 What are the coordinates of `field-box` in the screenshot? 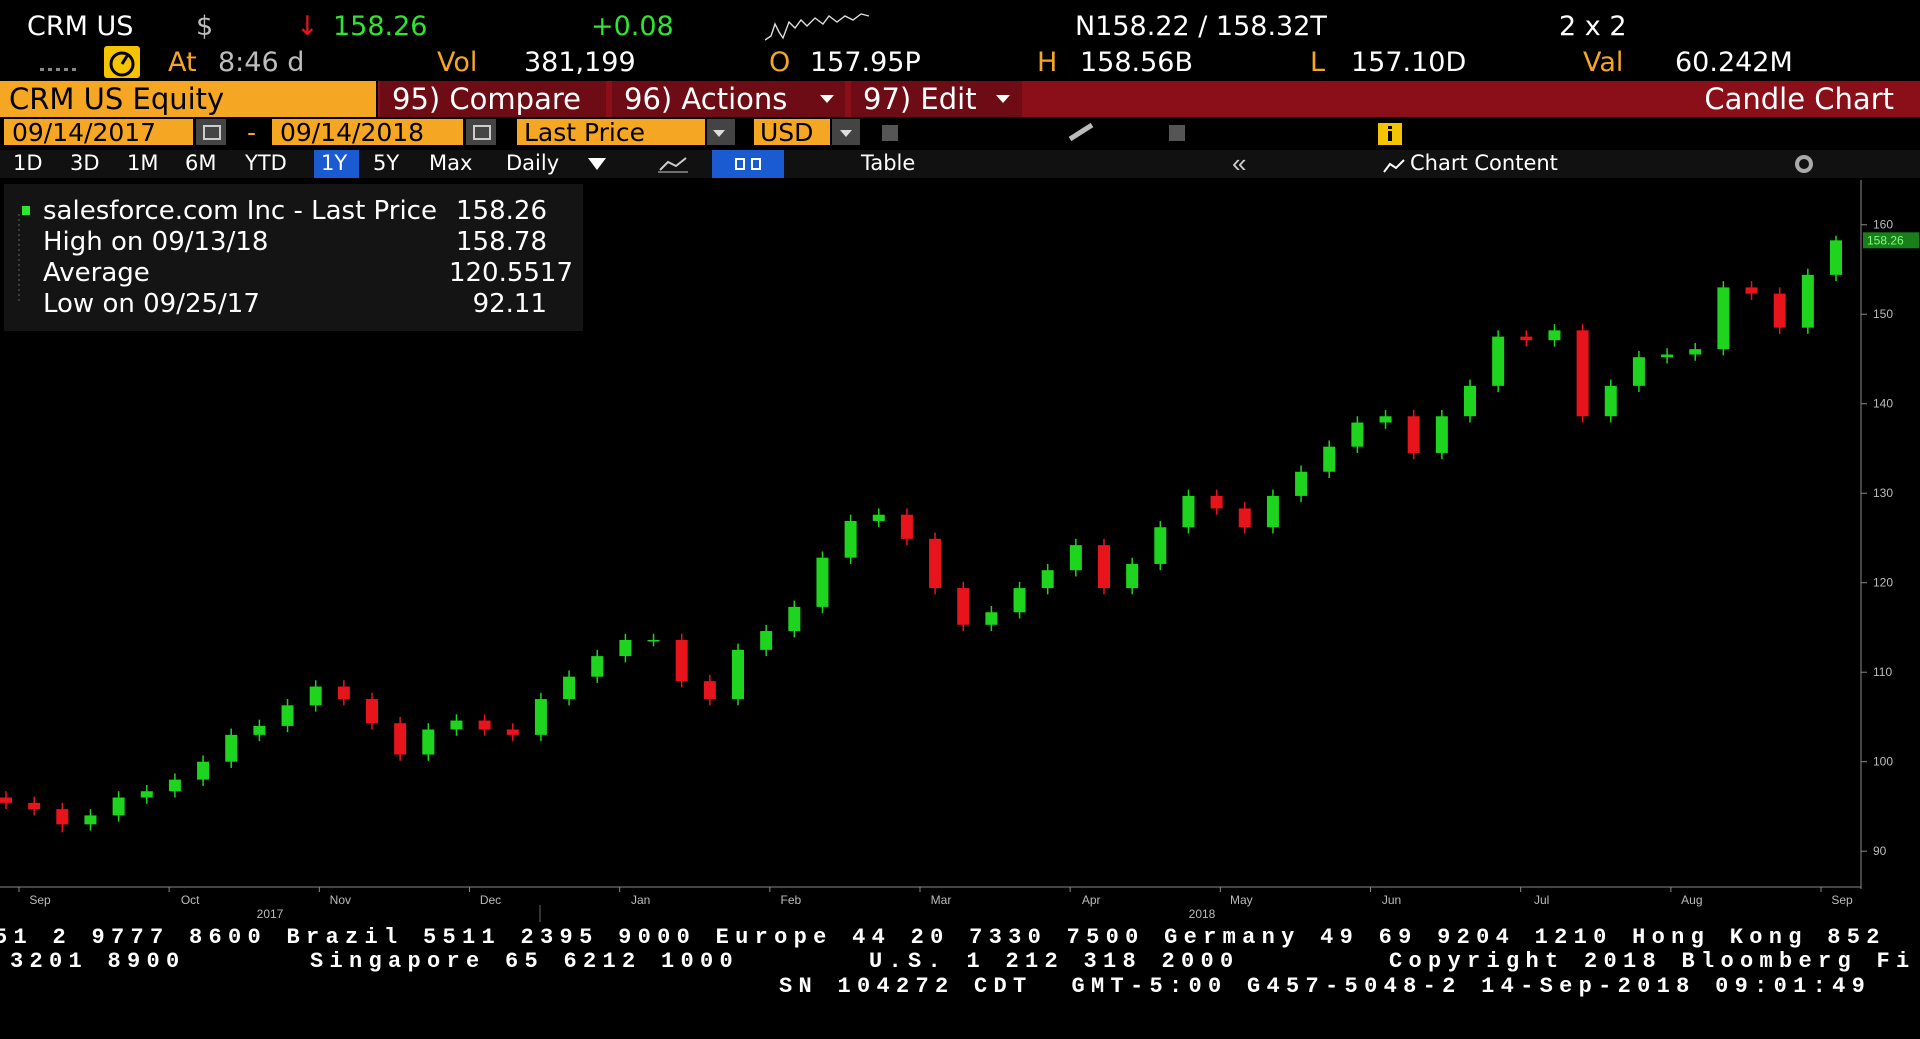 It's located at (611, 132).